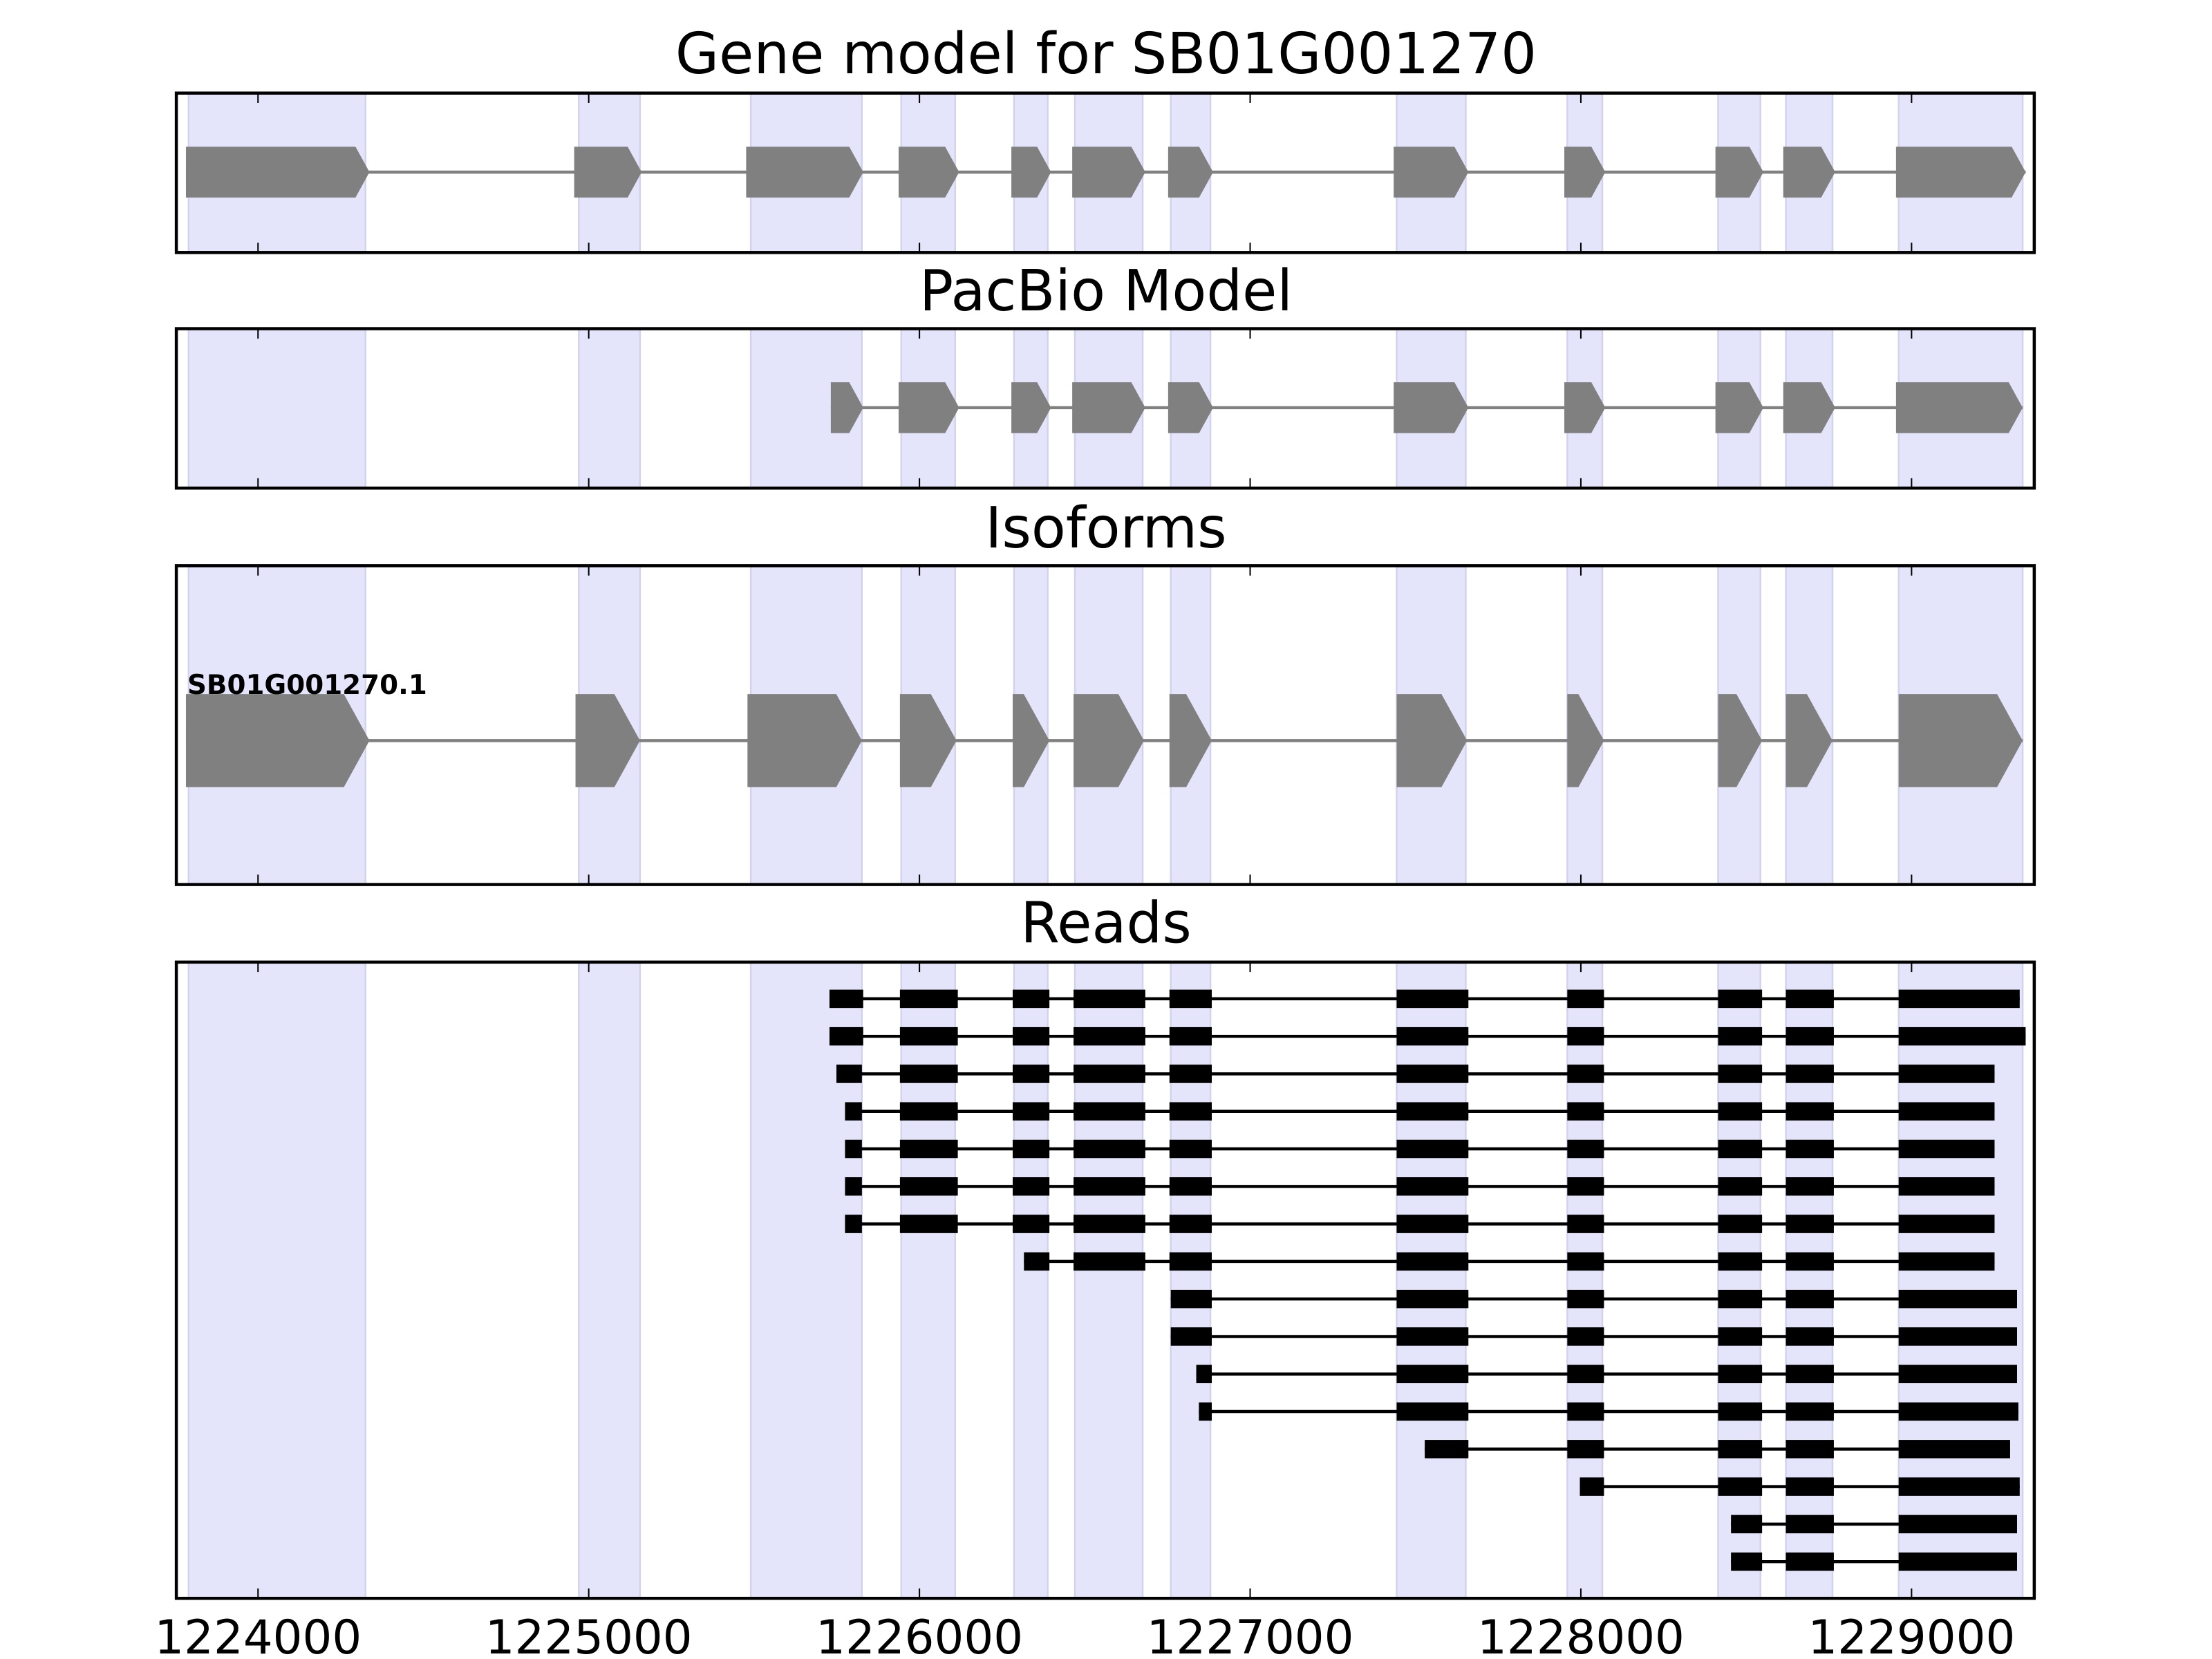  What do you see at coordinates (1581, 1634) in the screenshot?
I see `x-tick-label: 1228000` at bounding box center [1581, 1634].